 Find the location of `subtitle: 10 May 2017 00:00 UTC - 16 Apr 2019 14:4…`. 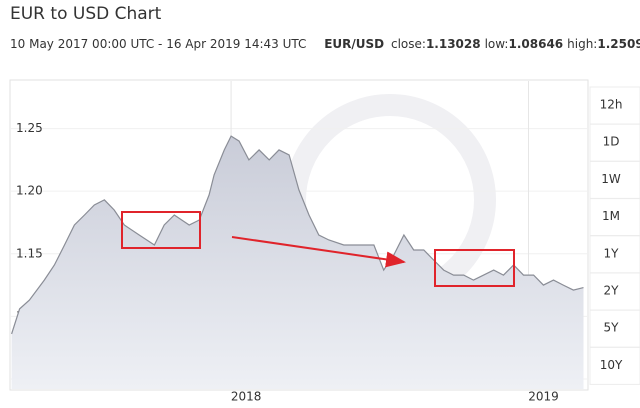

subtitle: 10 May 2017 00:00 UTC - 16 Apr 2019 14:4… is located at coordinates (325, 44).